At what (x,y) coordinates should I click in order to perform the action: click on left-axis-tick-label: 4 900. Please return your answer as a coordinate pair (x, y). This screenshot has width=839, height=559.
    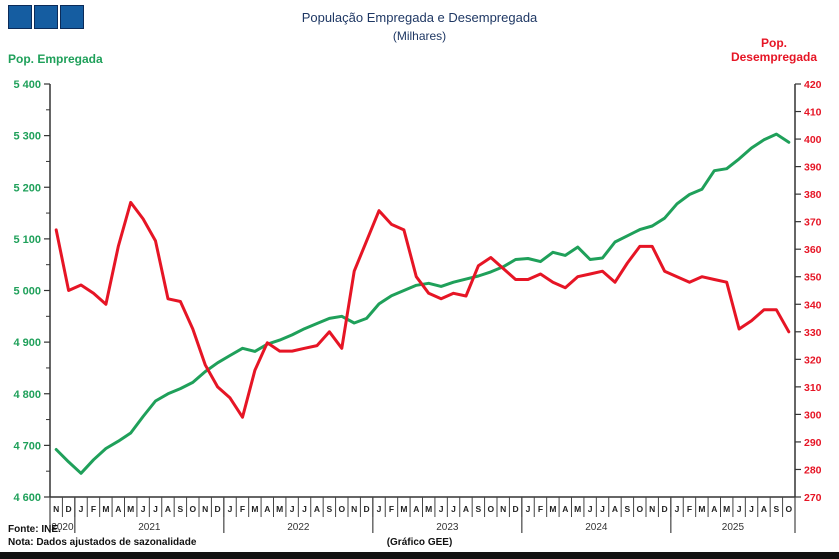
    Looking at the image, I should click on (27, 343).